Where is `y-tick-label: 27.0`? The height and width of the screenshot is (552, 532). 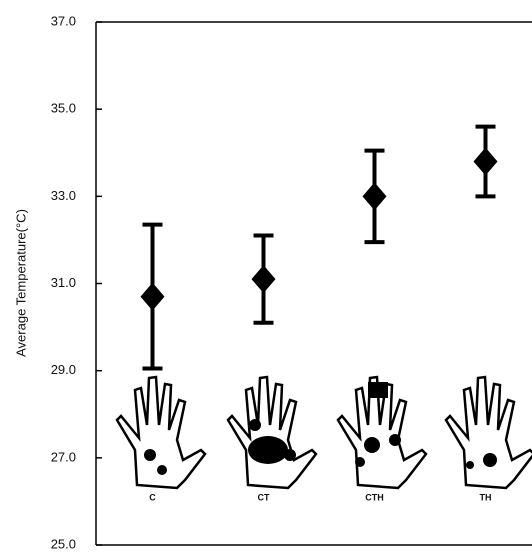
y-tick-label: 27.0 is located at coordinates (63, 456).